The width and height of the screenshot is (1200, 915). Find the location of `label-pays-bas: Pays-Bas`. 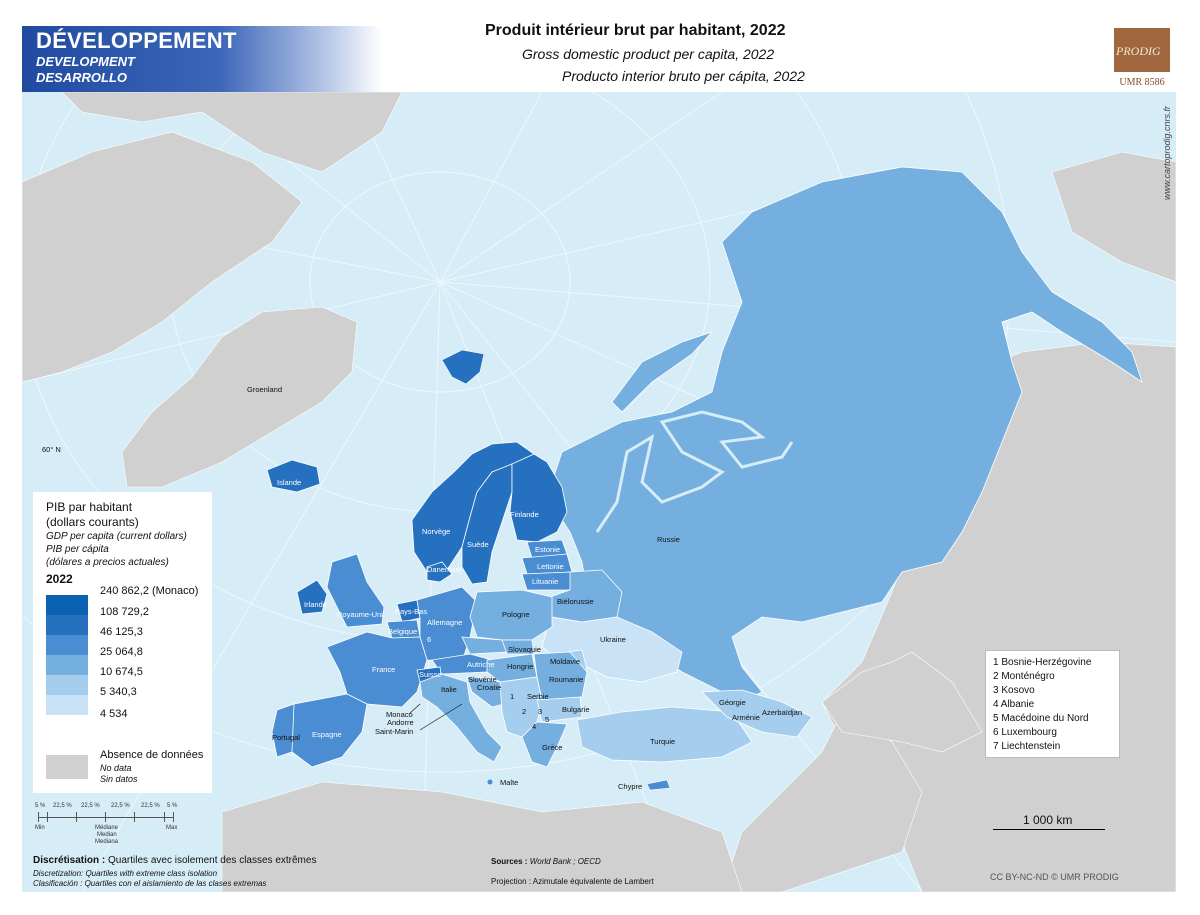

label-pays-bas: Pays-Bas is located at coordinates (411, 611).